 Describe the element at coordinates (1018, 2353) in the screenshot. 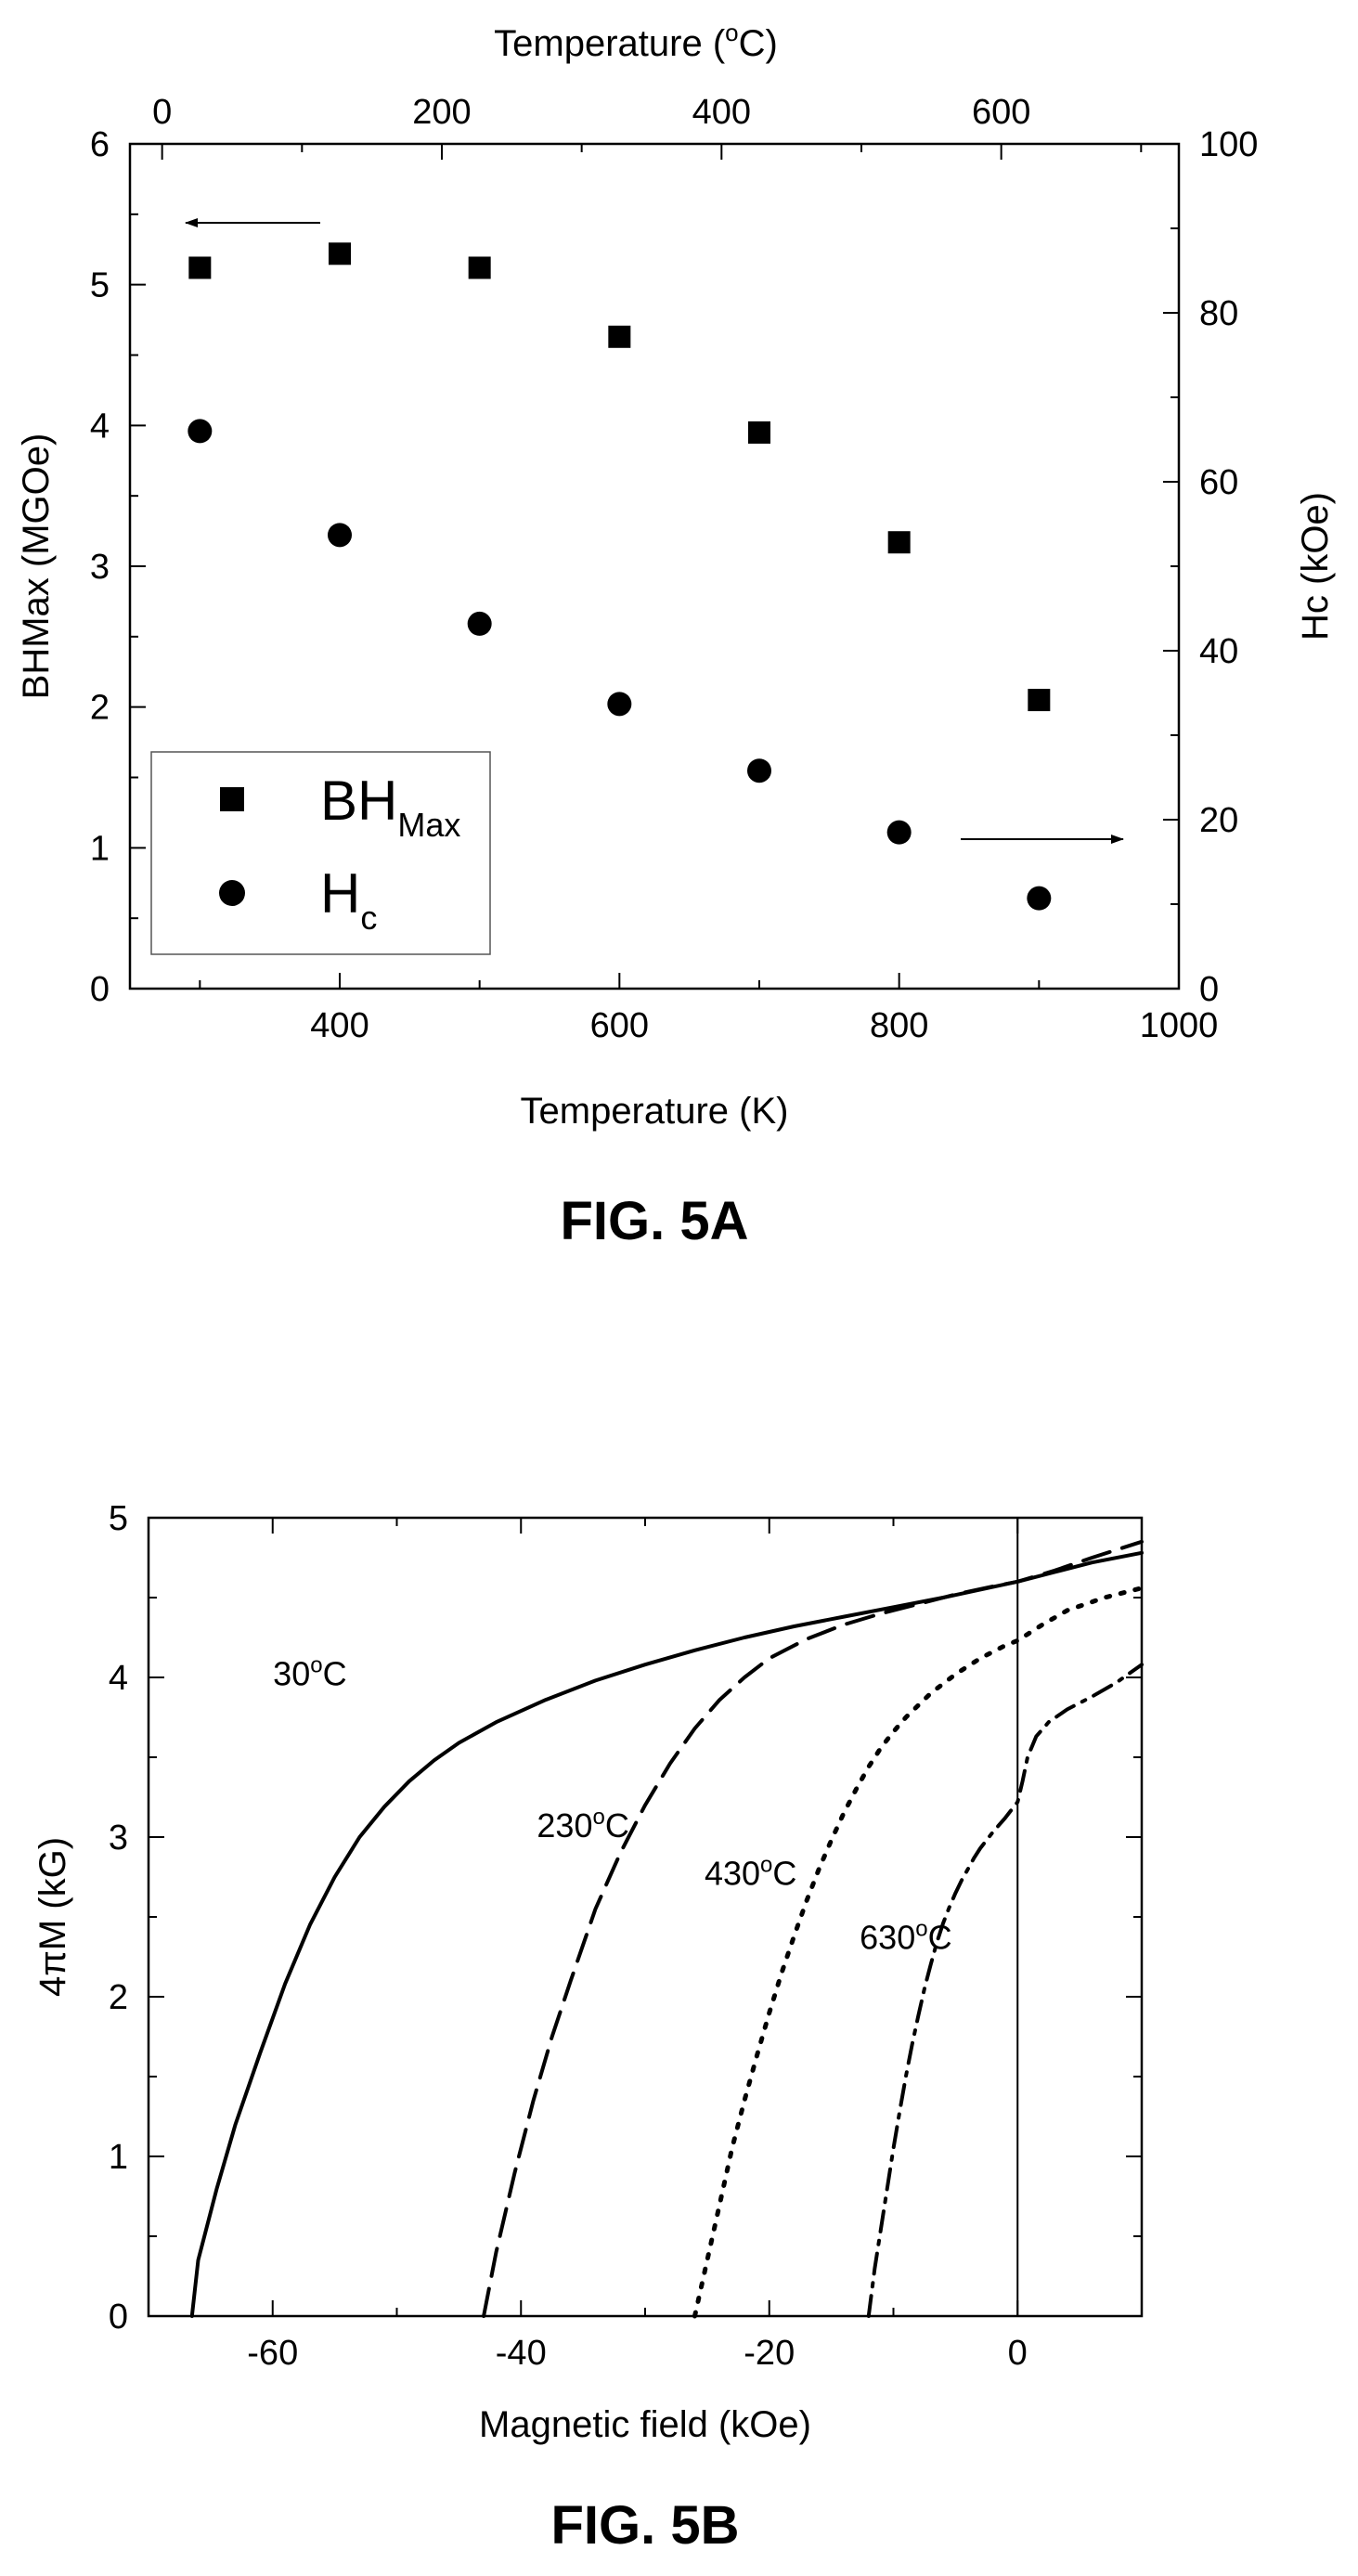

I see `x-tick-label: 0` at that location.